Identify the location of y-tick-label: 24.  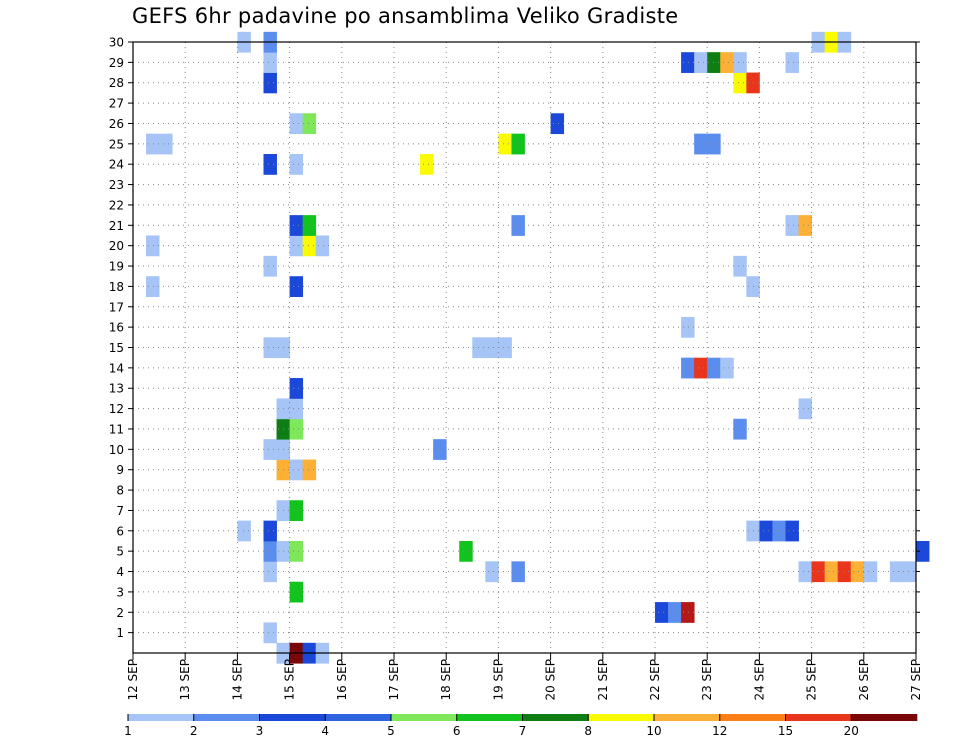
(116, 165).